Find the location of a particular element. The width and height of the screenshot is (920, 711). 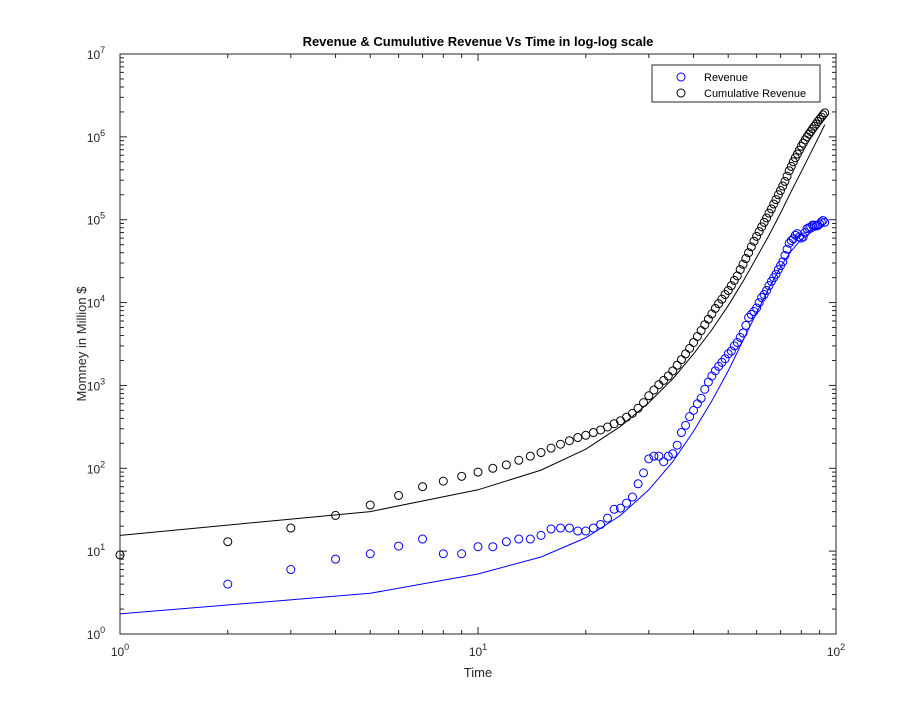

y-tick-label: 10¹ is located at coordinates (96, 550).